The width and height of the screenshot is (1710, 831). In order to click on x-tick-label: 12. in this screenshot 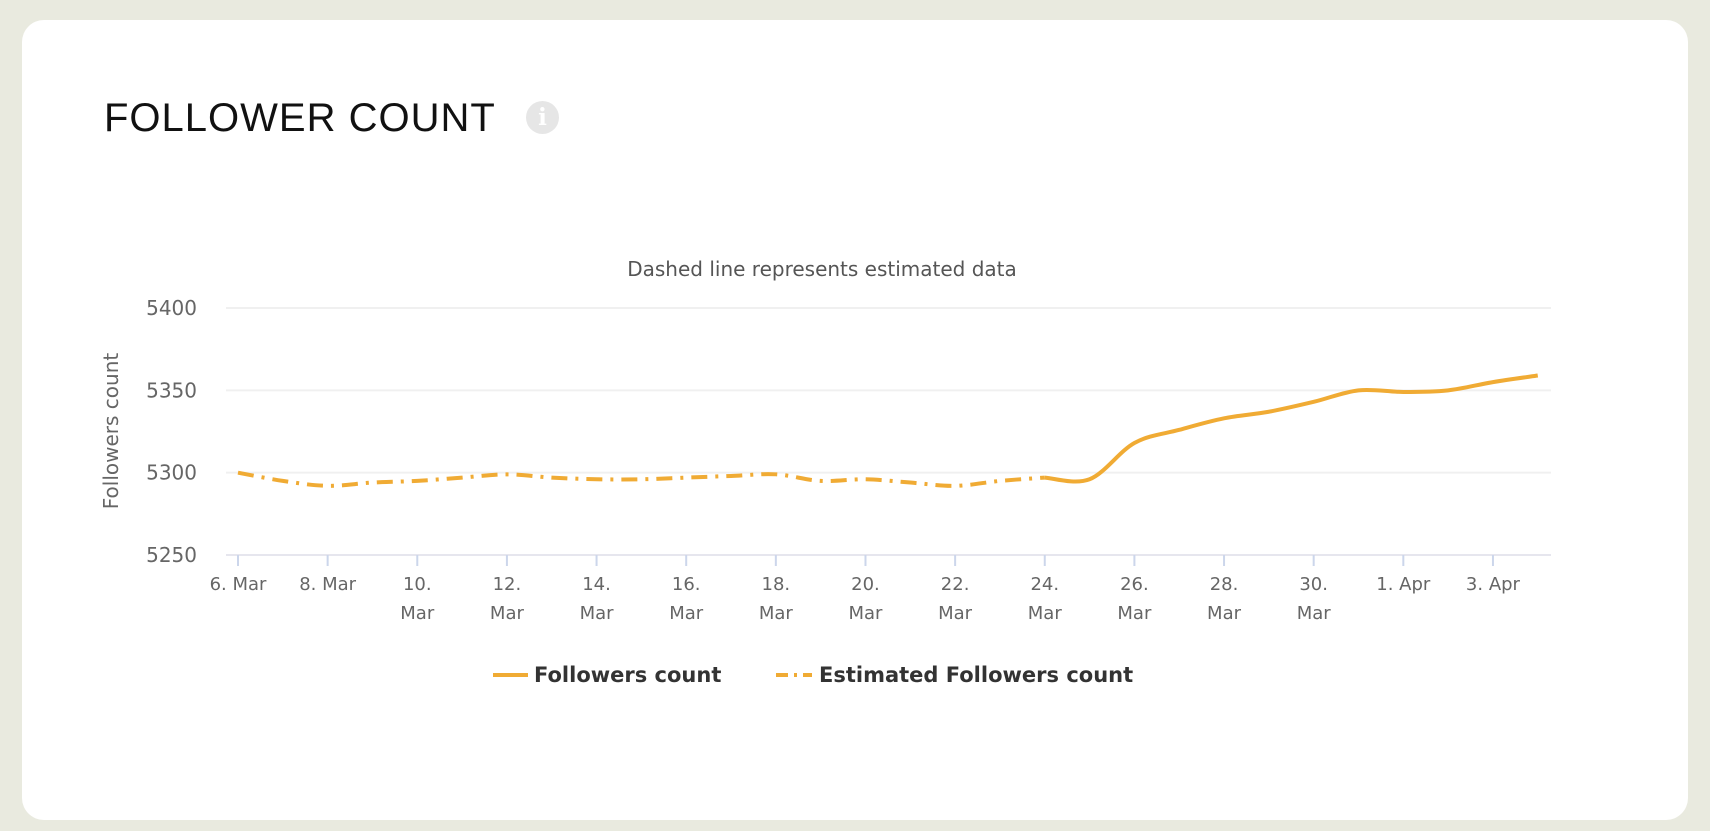, I will do `click(507, 584)`.